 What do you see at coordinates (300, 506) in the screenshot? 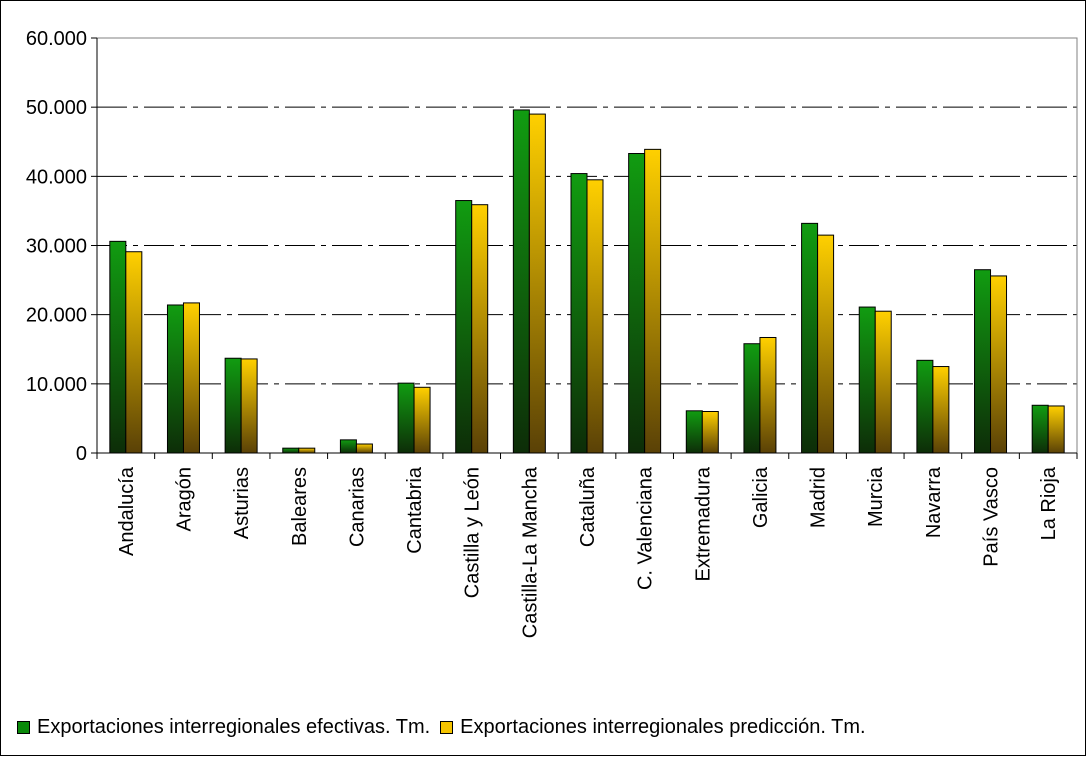
I see `x-tick-label: Baleares` at bounding box center [300, 506].